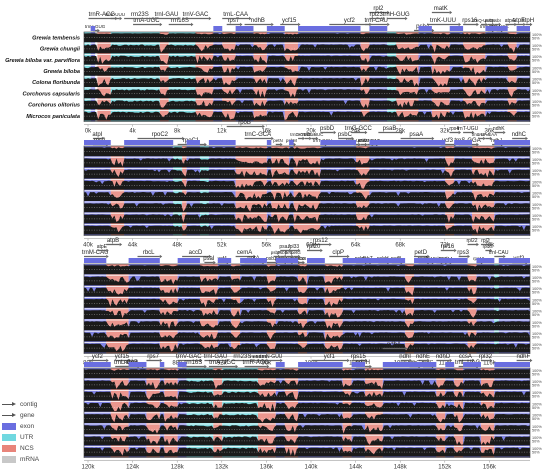 This screenshot has width=550, height=474. Describe the element at coordinates (160, 135) in the screenshot. I see `gene-label: rpoC2` at that location.